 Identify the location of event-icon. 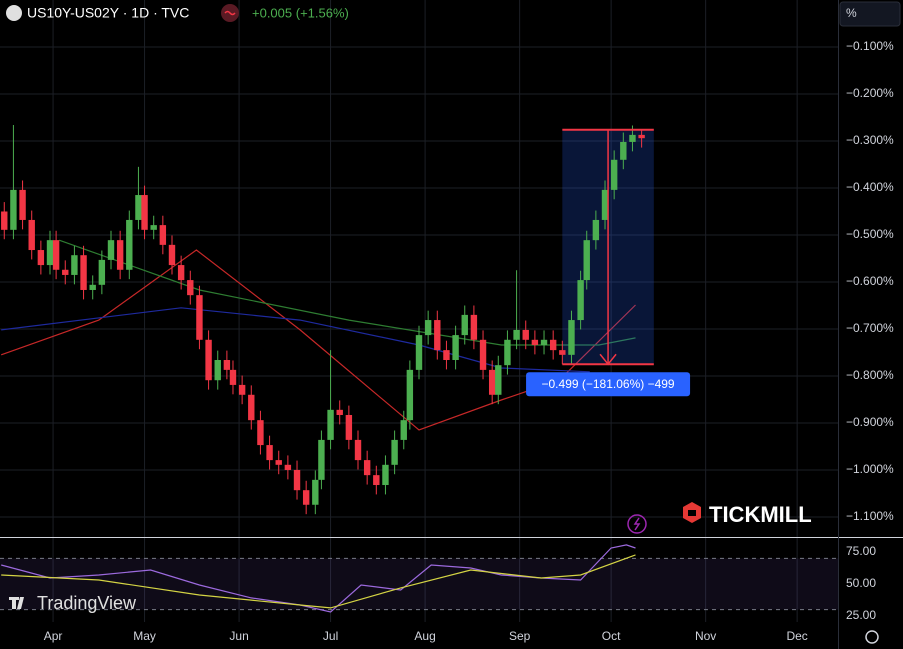
(637, 524).